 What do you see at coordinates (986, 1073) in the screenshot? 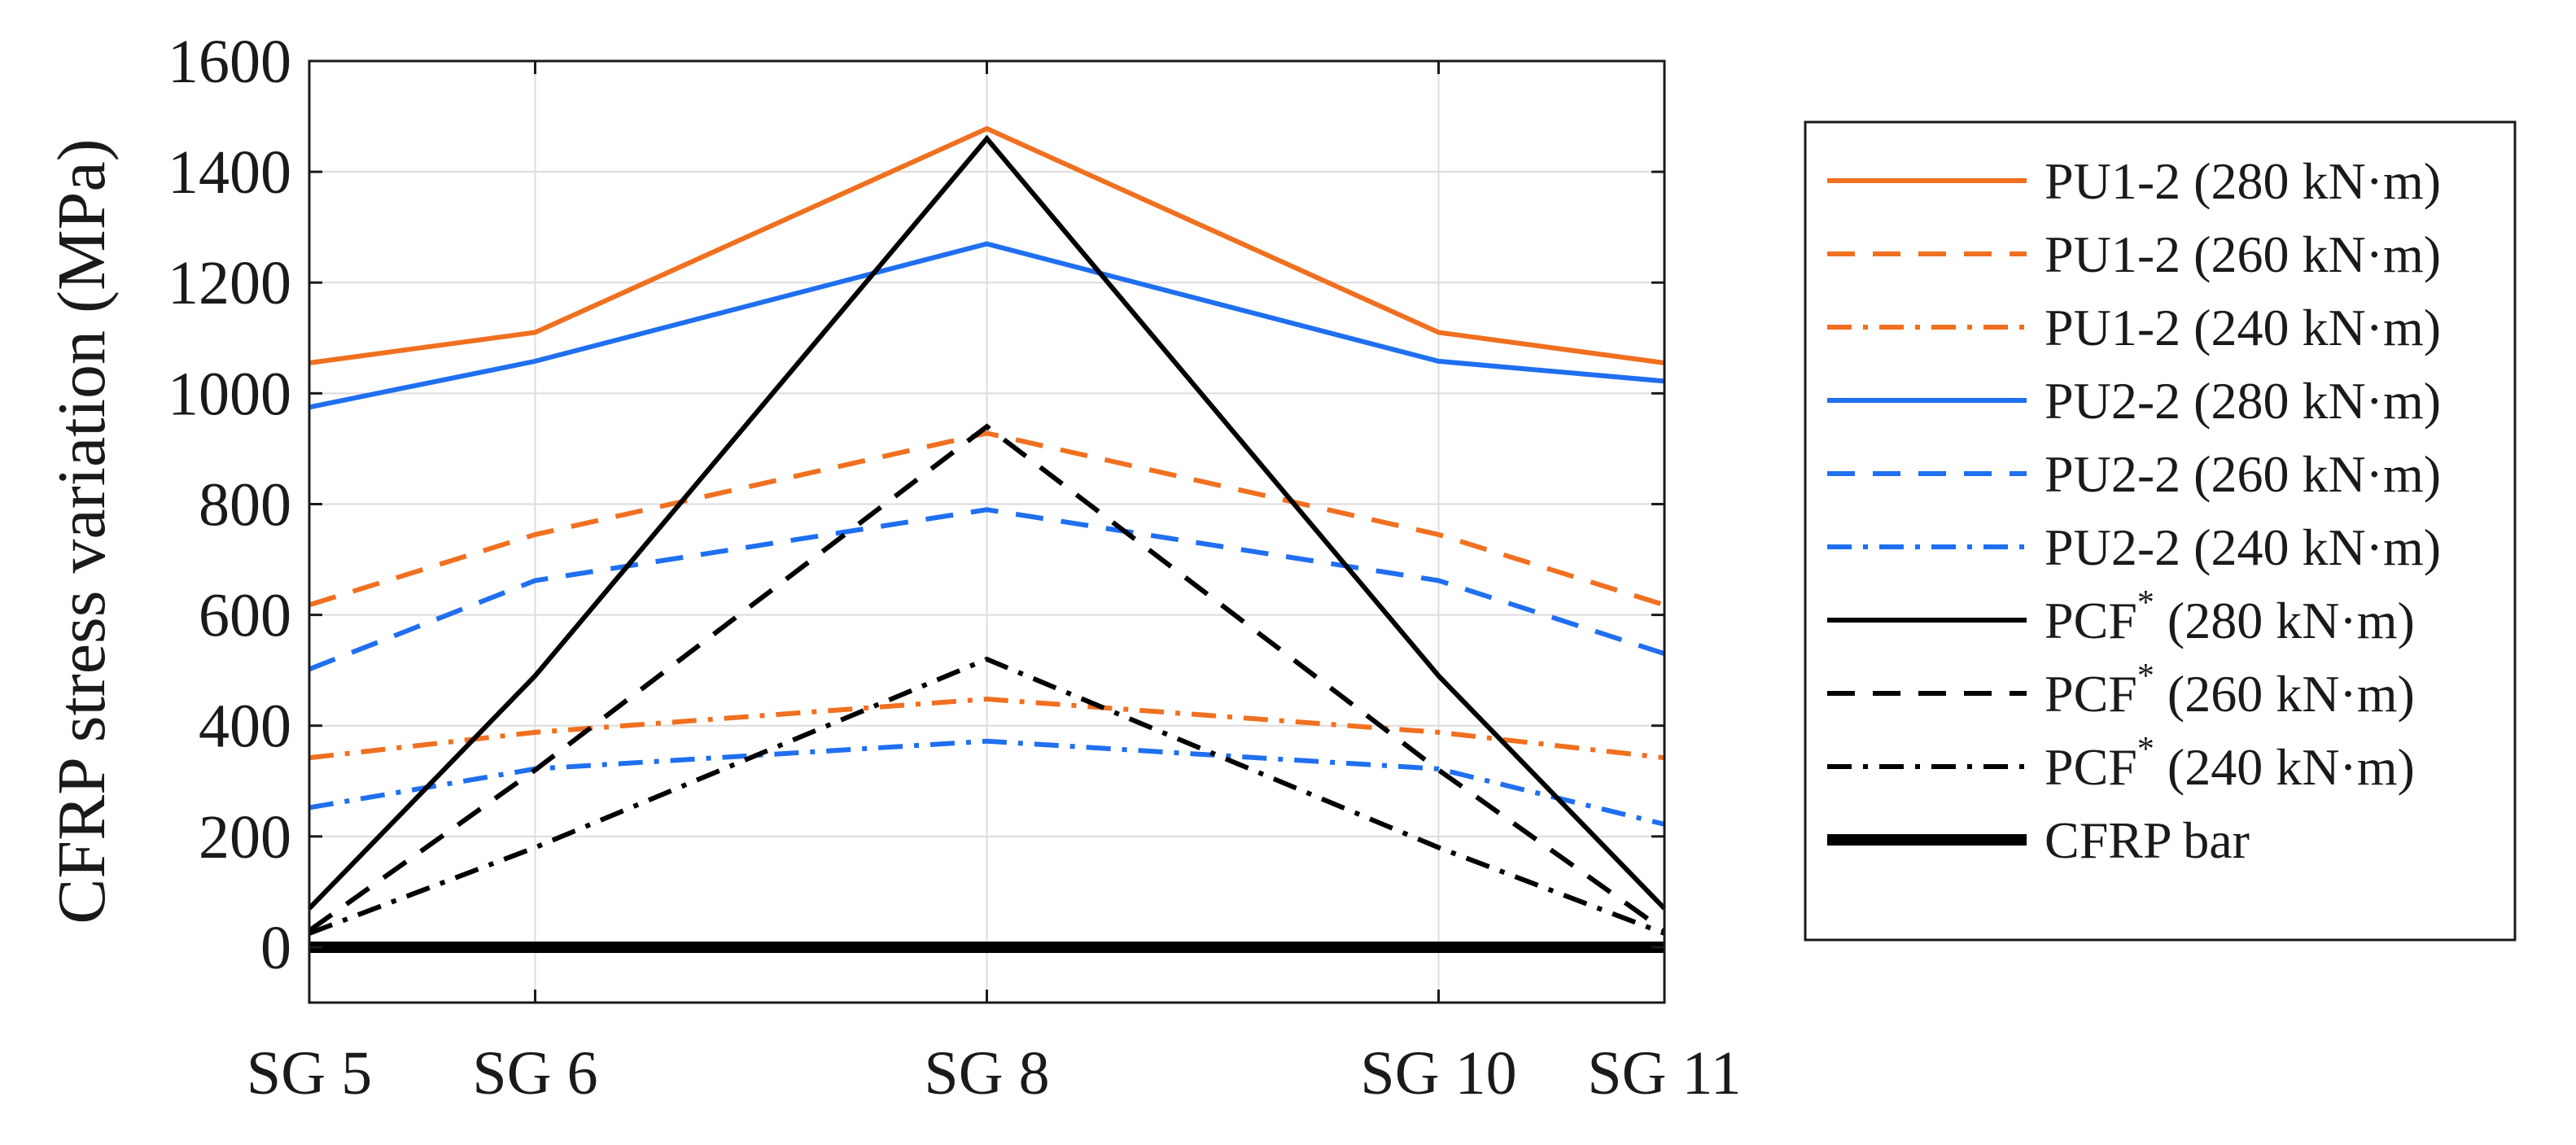
I see `x-tick-label: SG 8` at bounding box center [986, 1073].